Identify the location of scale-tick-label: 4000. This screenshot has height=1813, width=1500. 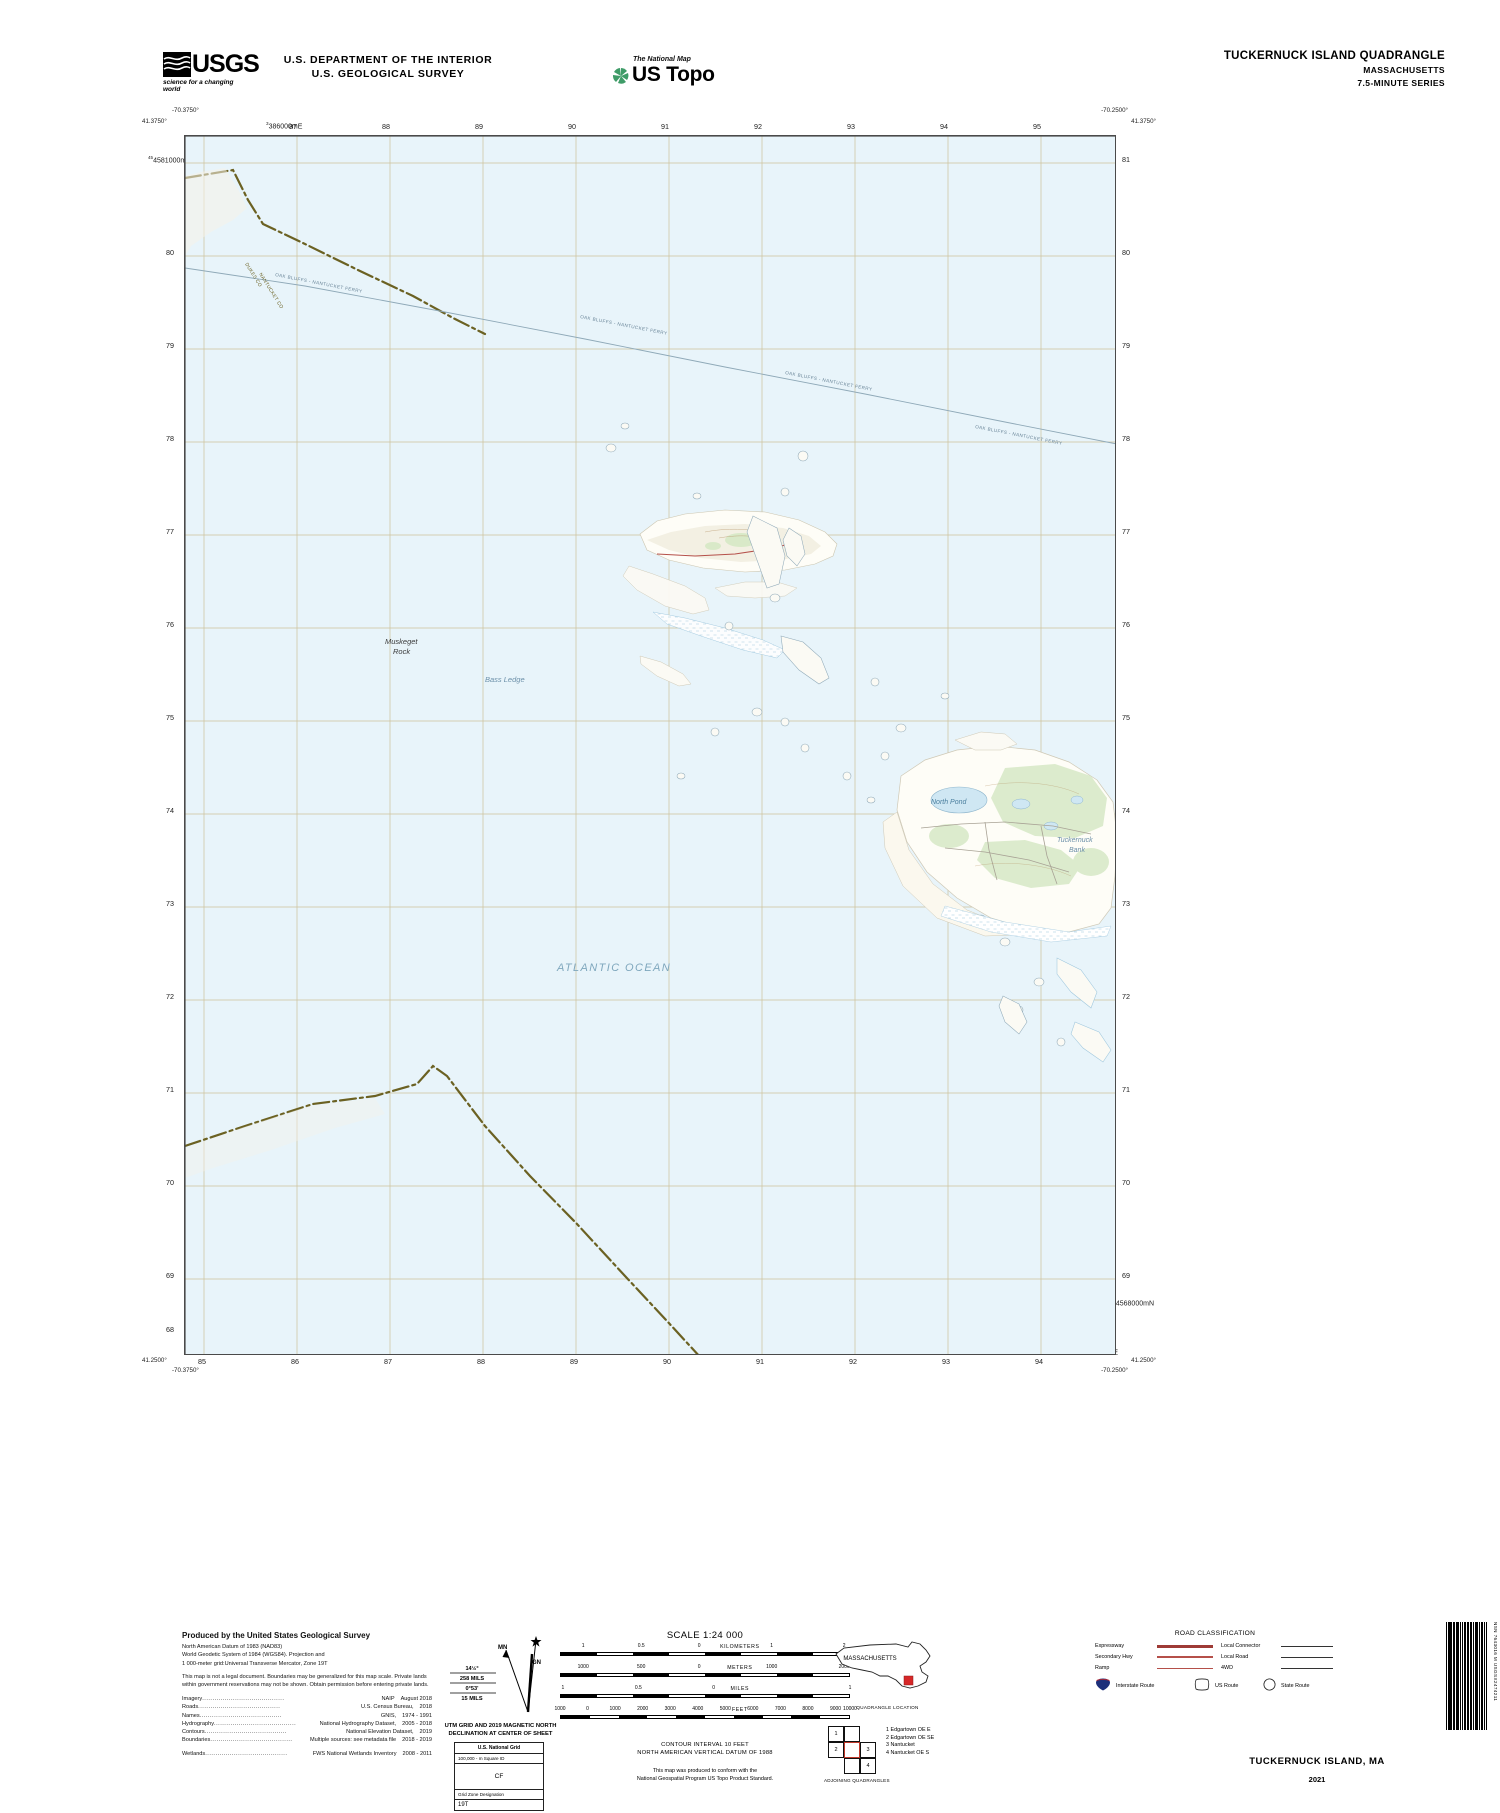
(698, 1709).